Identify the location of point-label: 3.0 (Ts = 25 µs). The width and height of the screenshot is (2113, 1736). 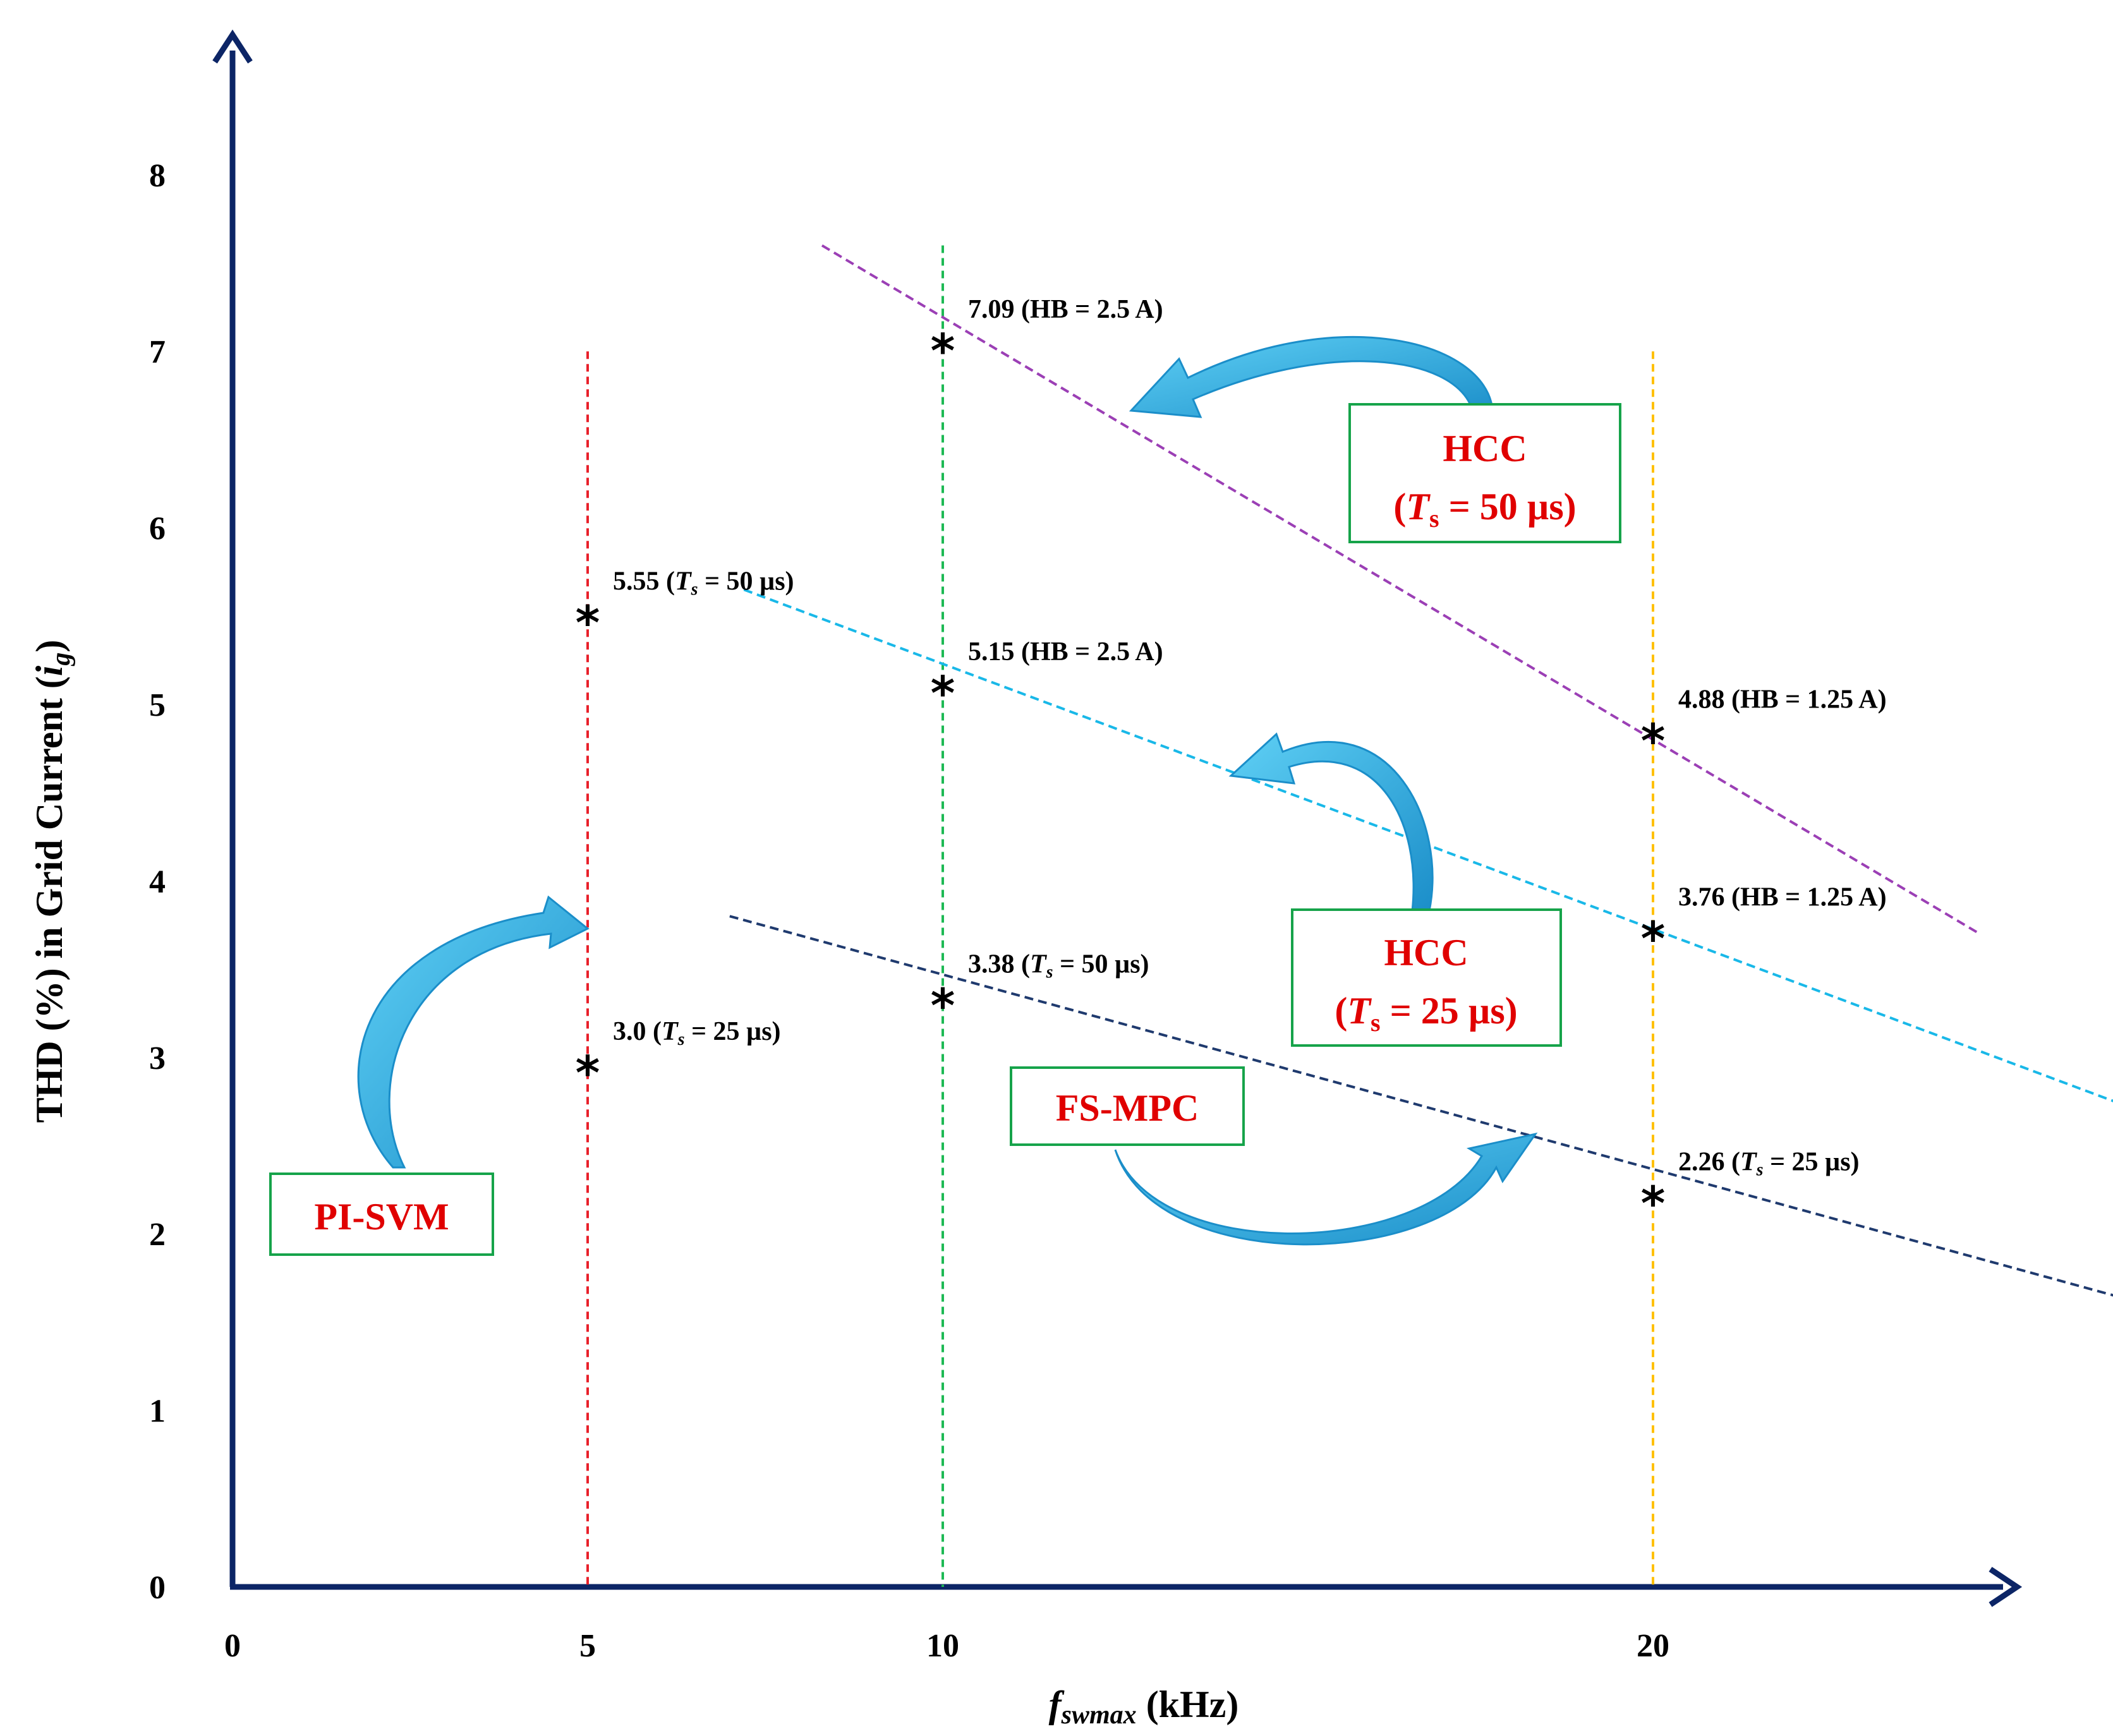
(697, 1033).